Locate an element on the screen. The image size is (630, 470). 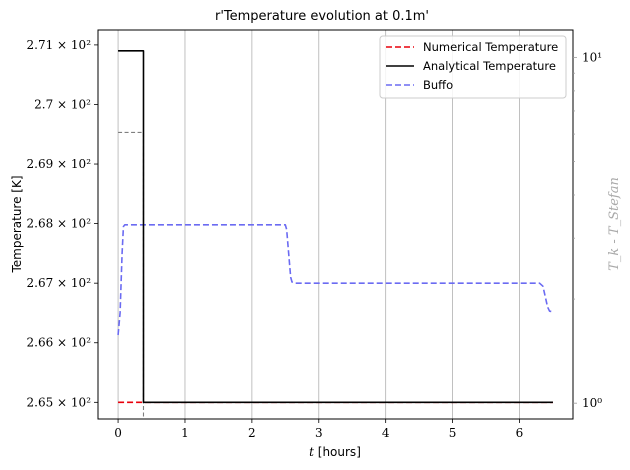
y-tick-label-1: 2.66 × 10² is located at coordinates (59, 343).